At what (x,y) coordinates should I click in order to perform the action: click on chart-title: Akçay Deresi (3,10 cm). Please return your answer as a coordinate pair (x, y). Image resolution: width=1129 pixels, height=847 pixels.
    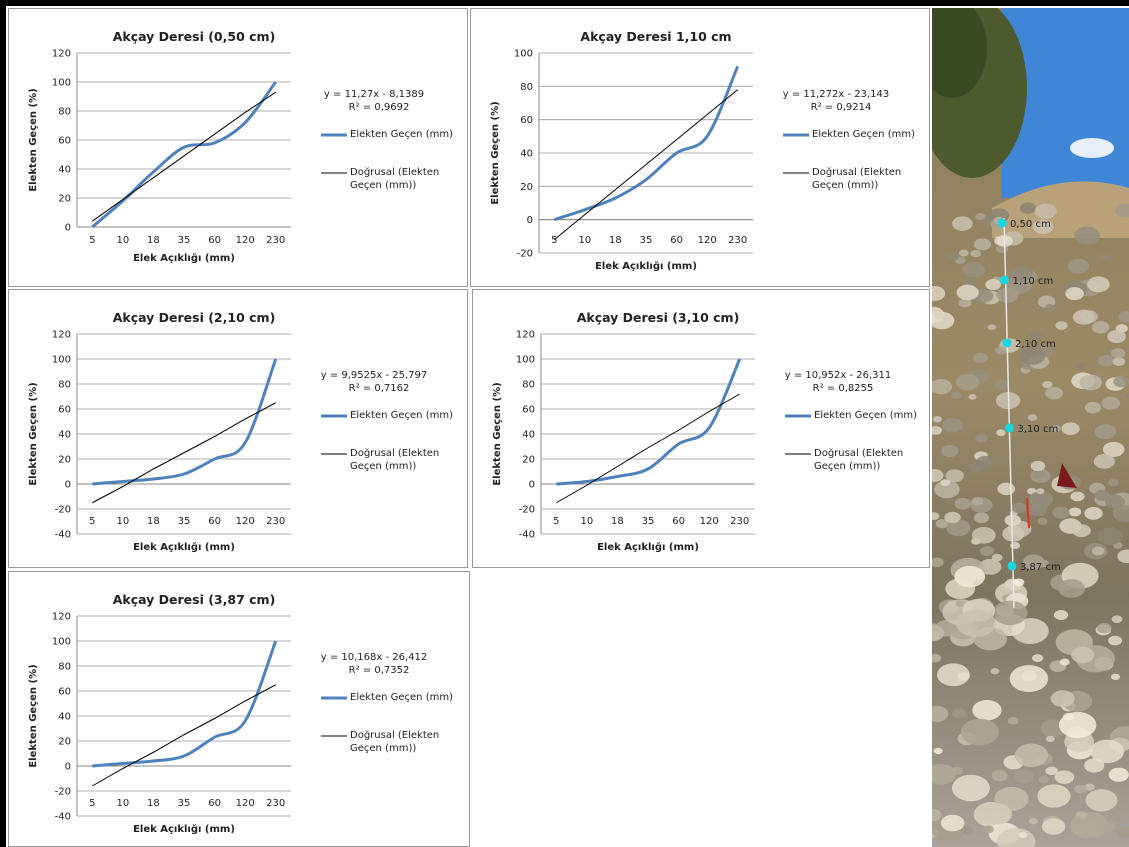
    Looking at the image, I should click on (658, 317).